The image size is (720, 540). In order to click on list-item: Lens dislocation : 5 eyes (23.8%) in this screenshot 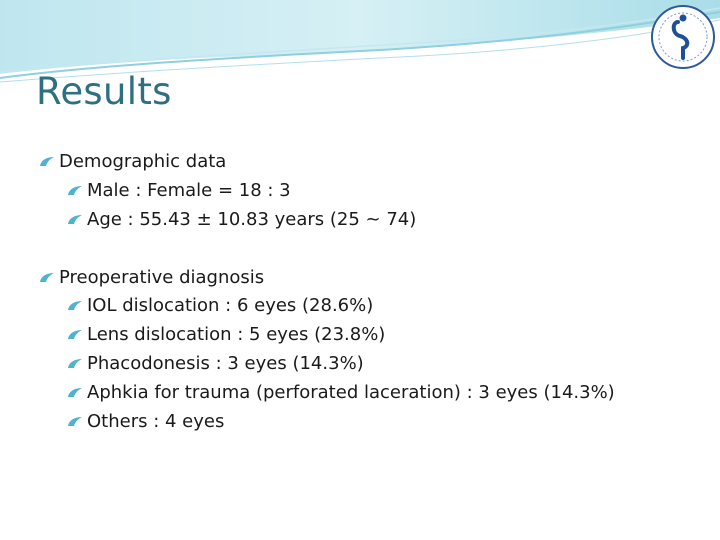, I will do `click(225, 335)`.